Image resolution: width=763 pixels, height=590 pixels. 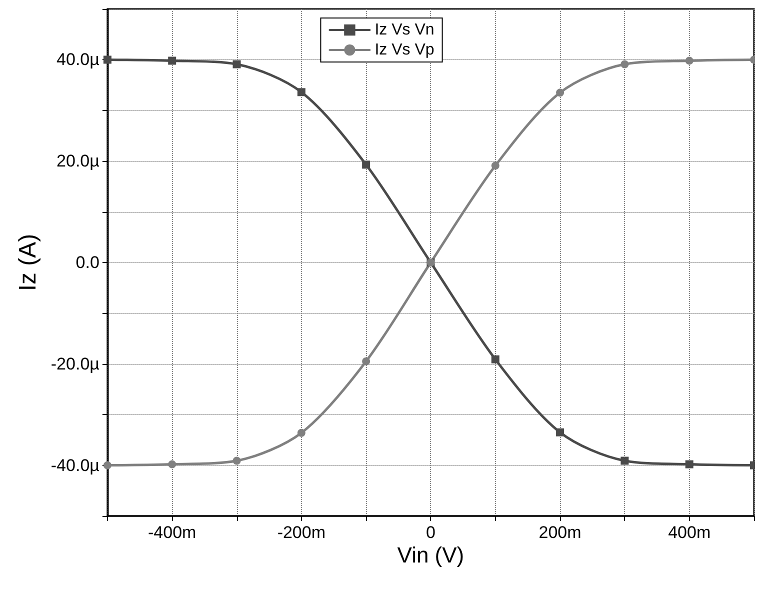 I want to click on x-tick-label: 400m, so click(x=689, y=532).